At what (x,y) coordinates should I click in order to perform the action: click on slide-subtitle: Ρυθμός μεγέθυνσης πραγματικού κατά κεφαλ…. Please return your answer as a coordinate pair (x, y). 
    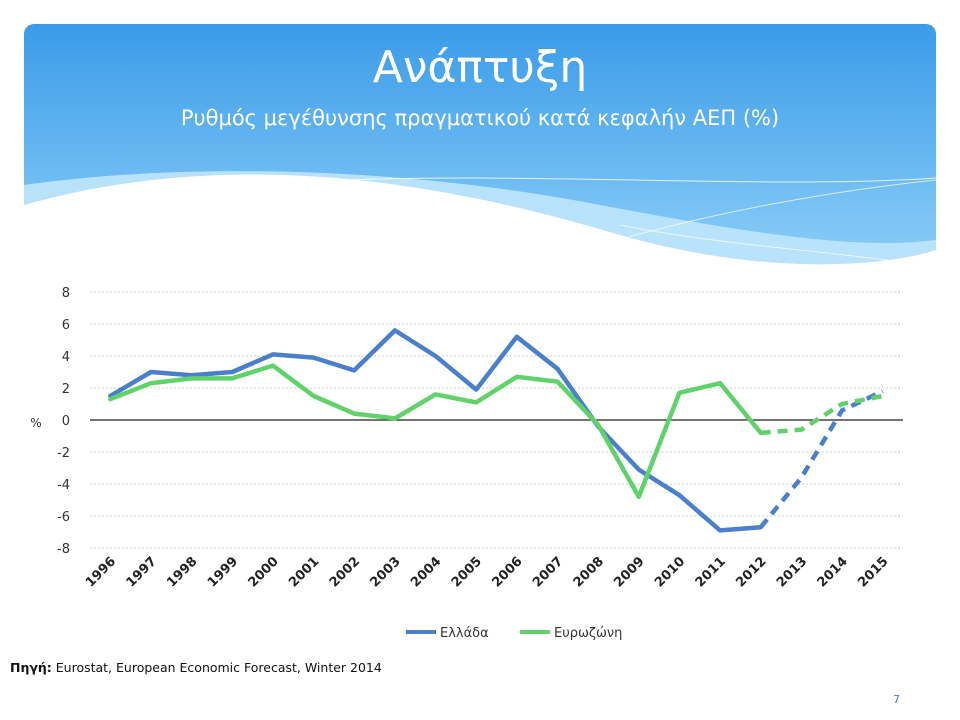
    Looking at the image, I should click on (480, 118).